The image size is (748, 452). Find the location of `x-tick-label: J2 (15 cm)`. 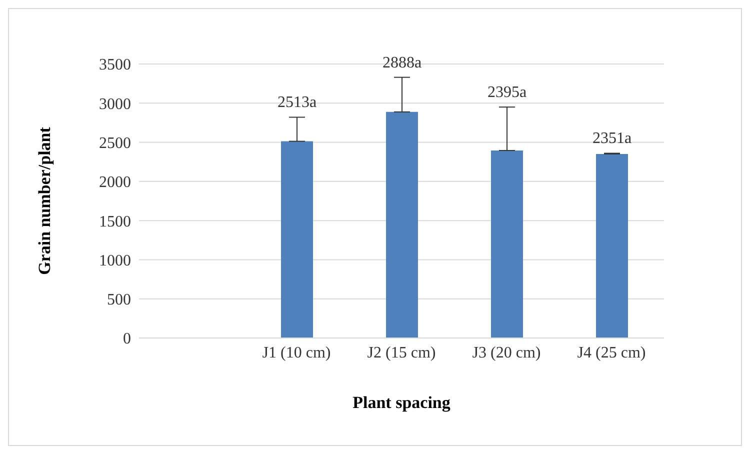

x-tick-label: J2 (15 cm) is located at coordinates (401, 353).